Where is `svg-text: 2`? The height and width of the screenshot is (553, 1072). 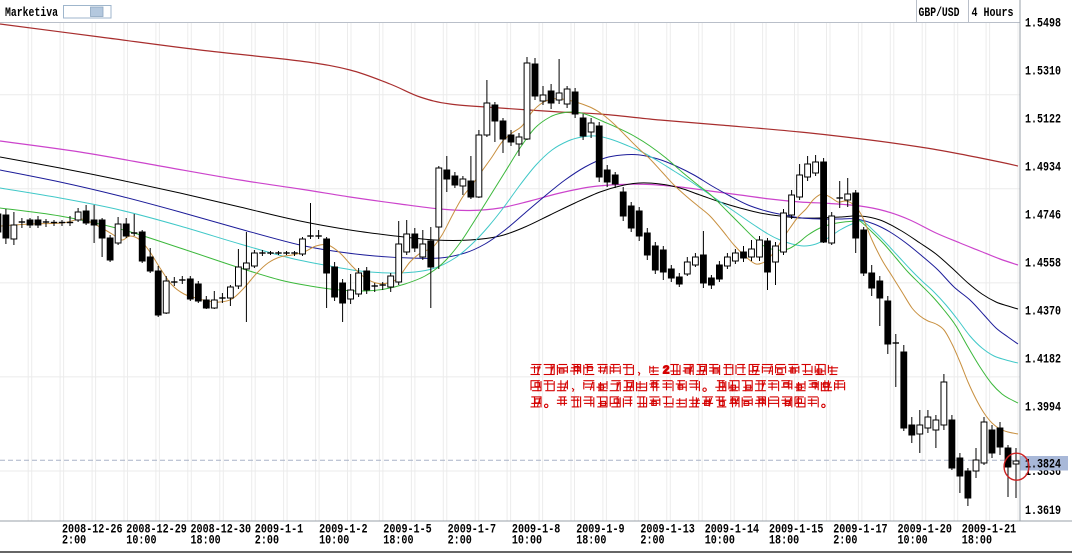 svg-text: 2 is located at coordinates (666, 371).